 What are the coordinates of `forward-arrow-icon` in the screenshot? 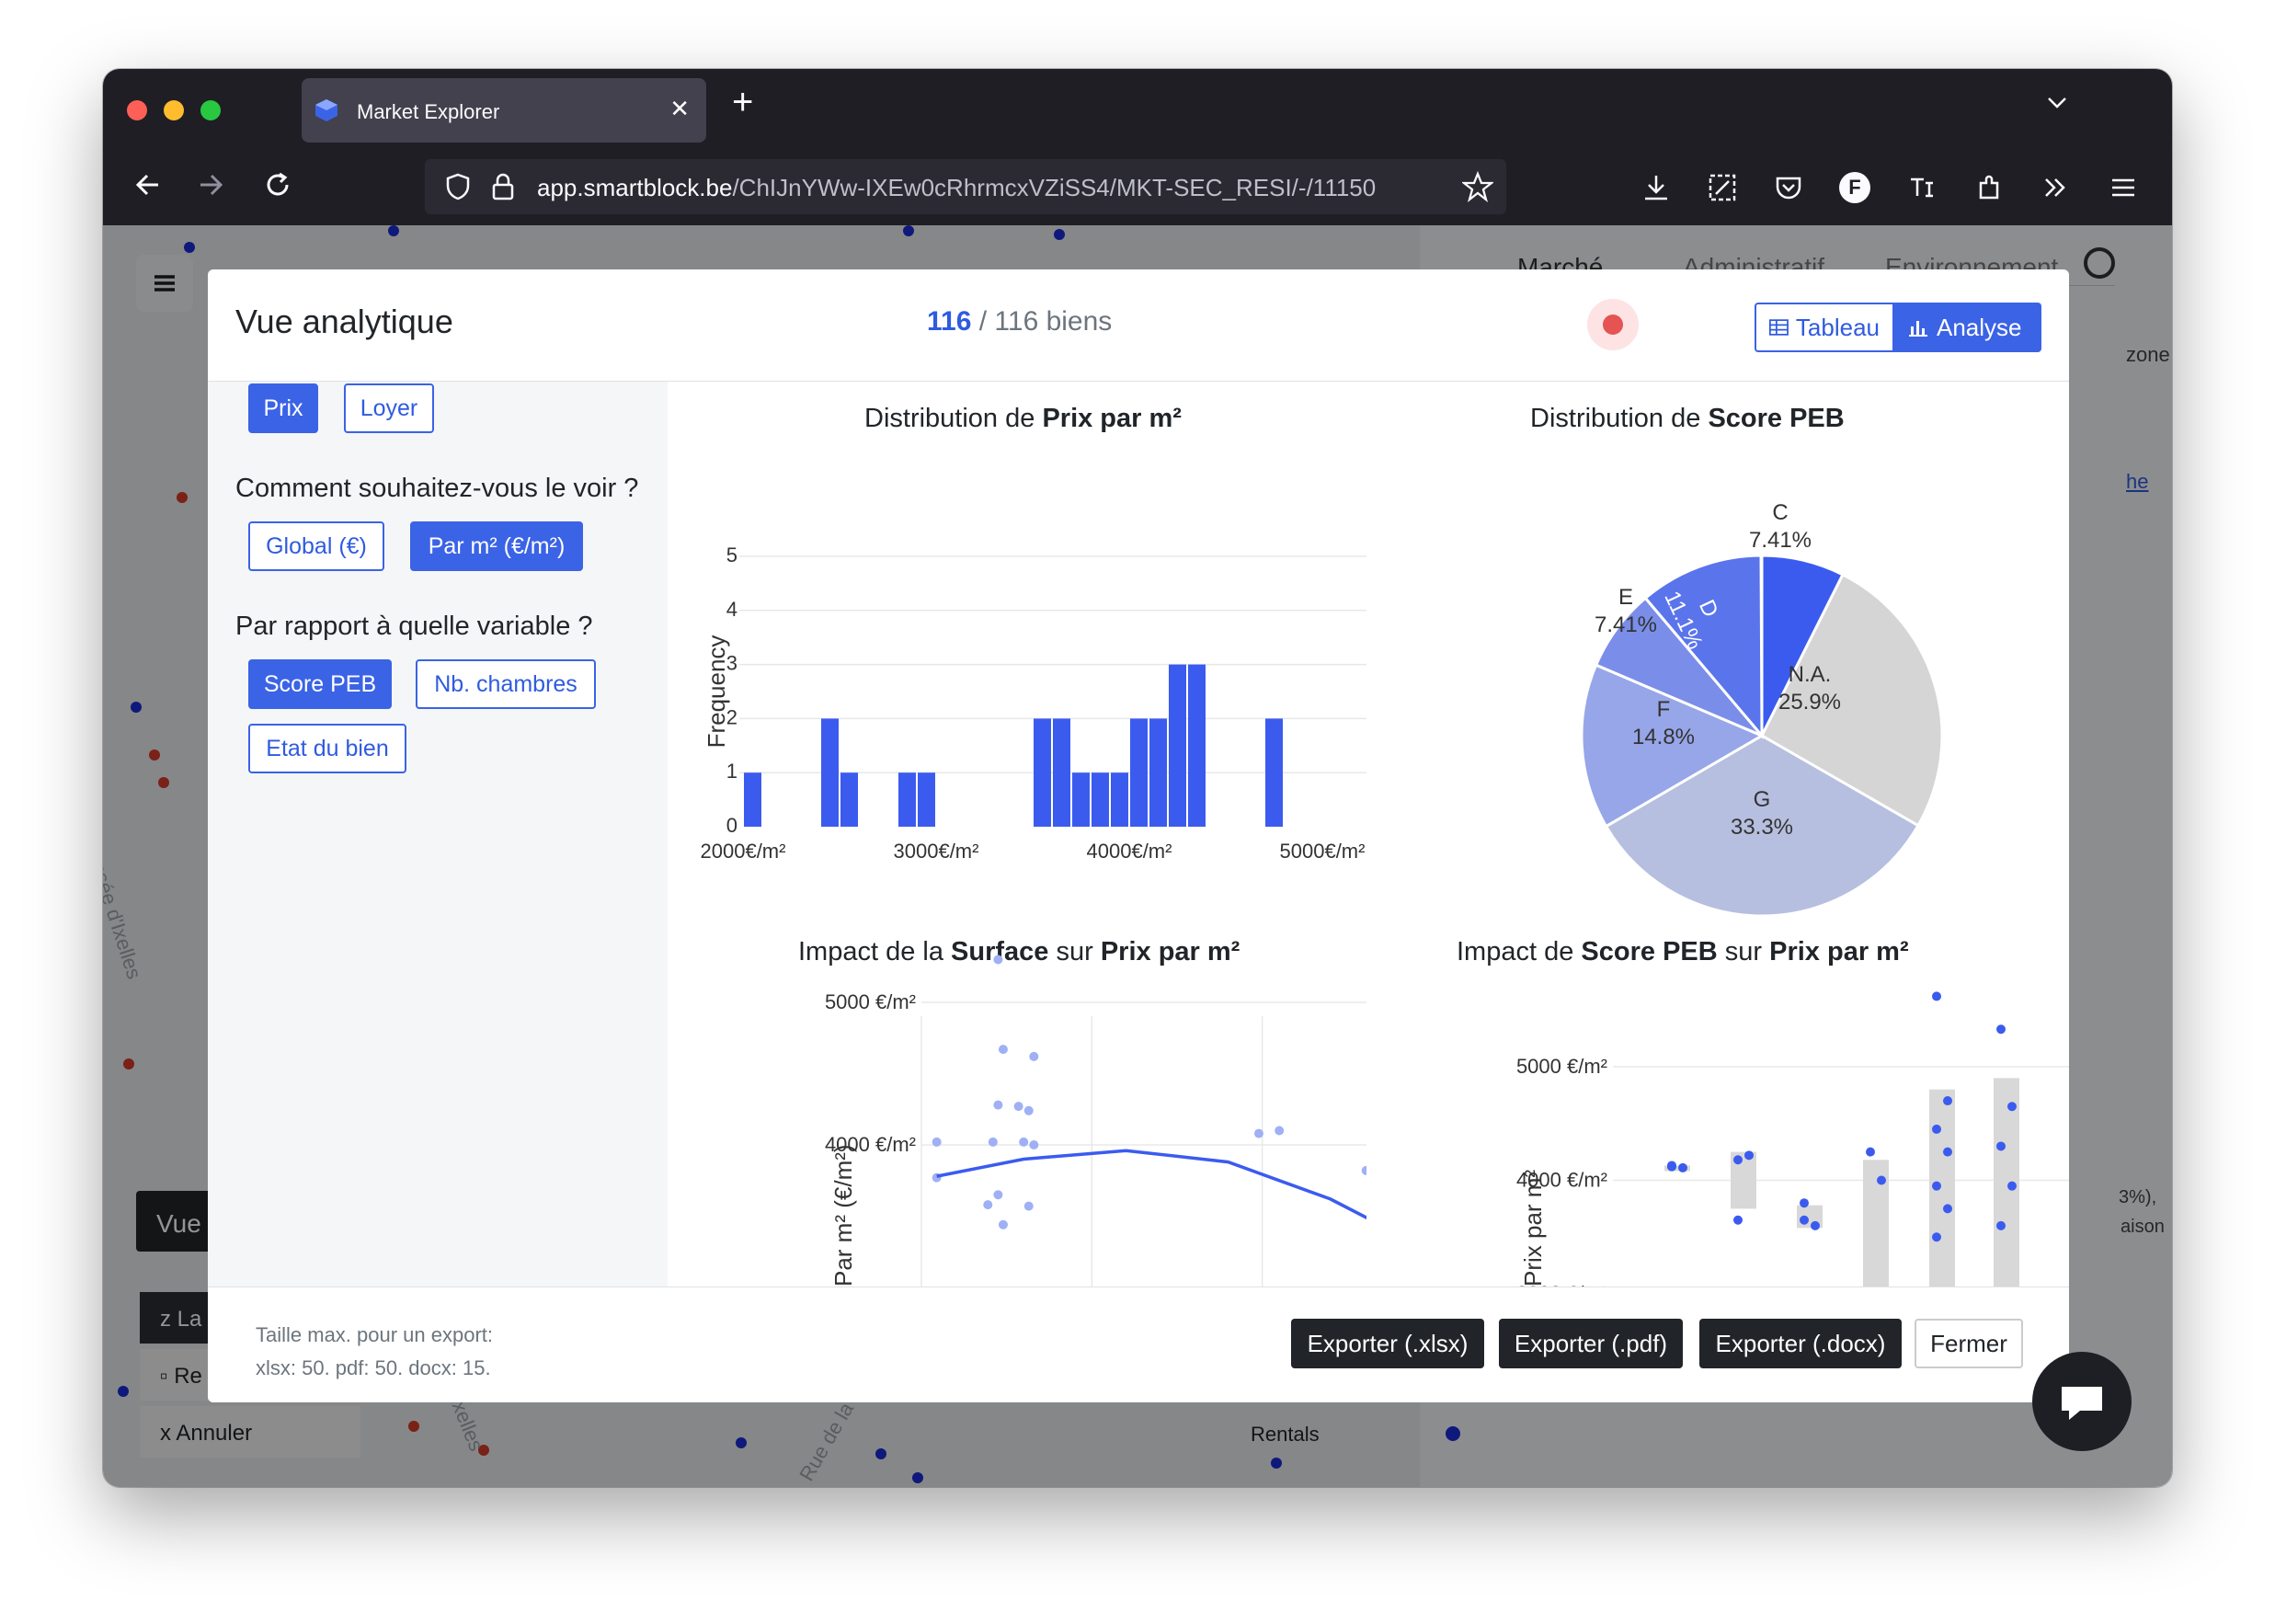 It's located at (211, 185).